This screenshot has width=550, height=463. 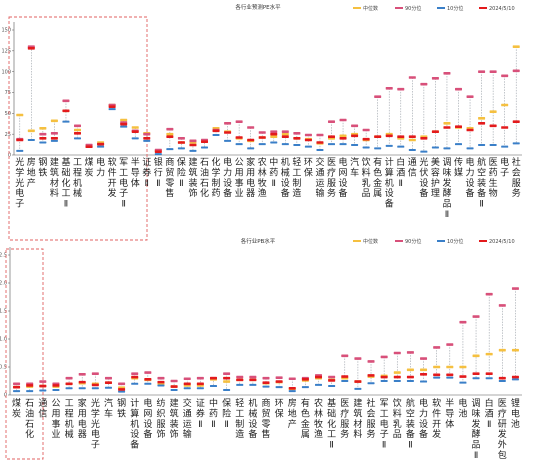 What do you see at coordinates (42, 167) in the screenshot?
I see `category-label: 钢铁` at bounding box center [42, 167].